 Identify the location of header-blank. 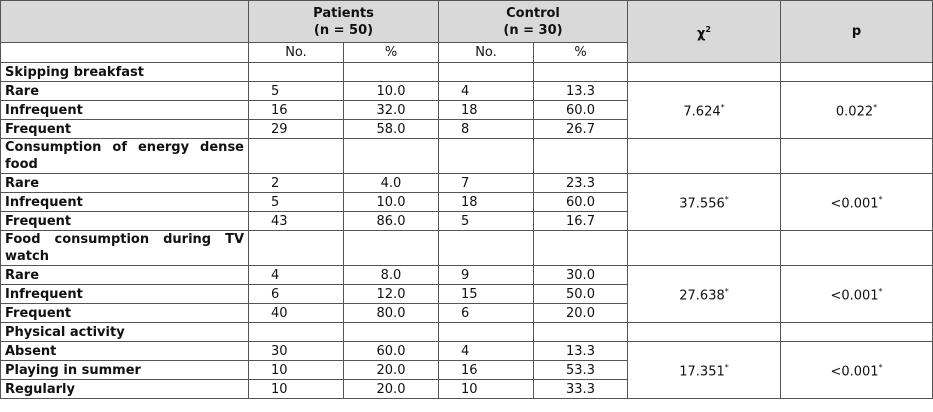
(124, 21).